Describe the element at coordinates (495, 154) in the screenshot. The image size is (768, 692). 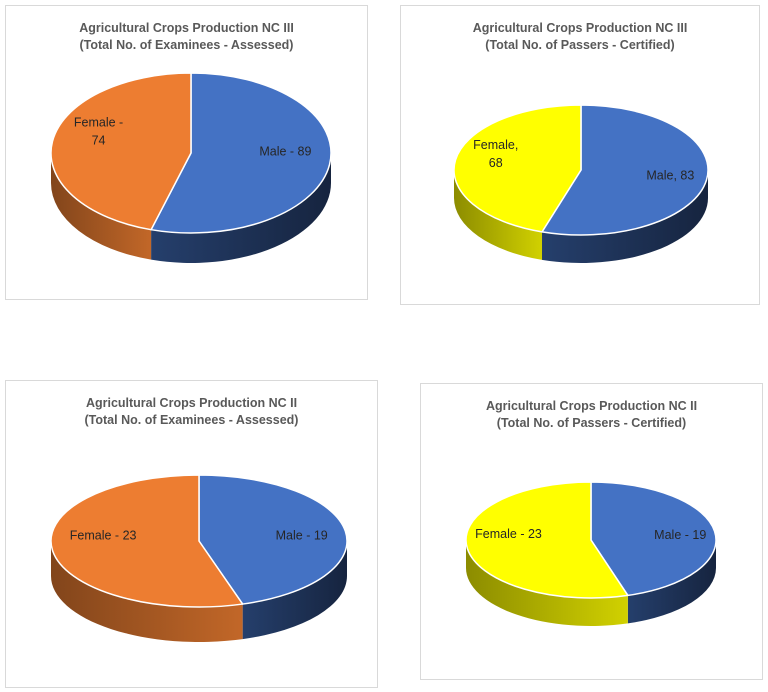
I see `slice-label-female: Female, 68` at that location.